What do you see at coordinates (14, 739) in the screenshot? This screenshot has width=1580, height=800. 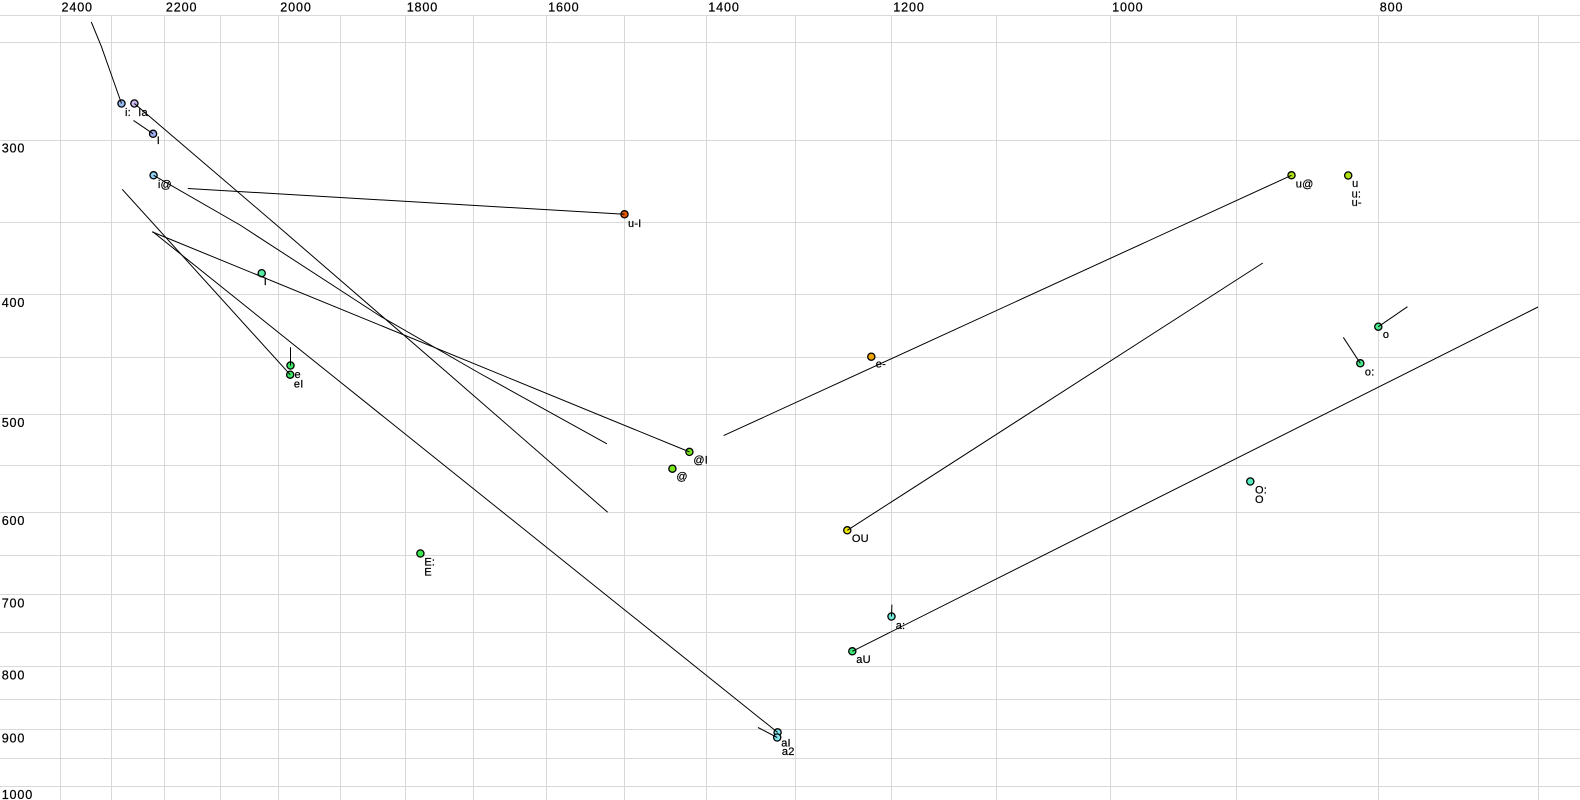 I see `svg-text: 900` at bounding box center [14, 739].